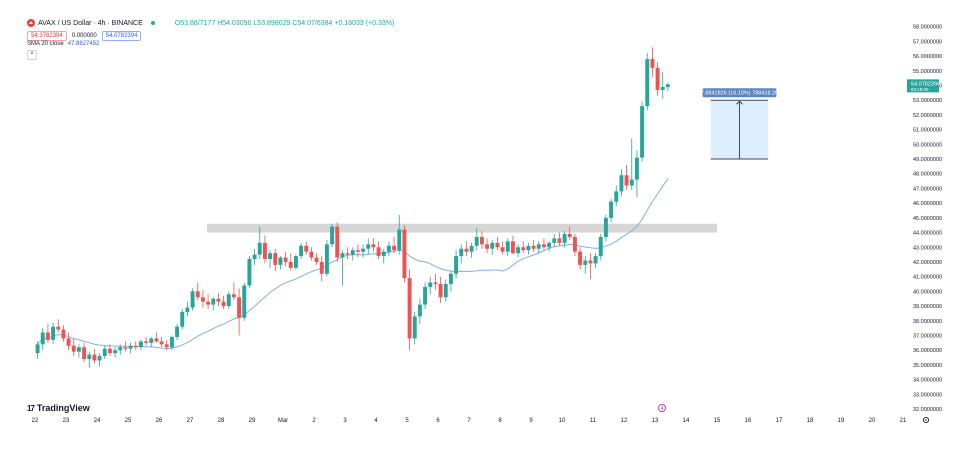 The width and height of the screenshot is (973, 457). What do you see at coordinates (462, 228) in the screenshot?
I see `resistance-zone` at bounding box center [462, 228].